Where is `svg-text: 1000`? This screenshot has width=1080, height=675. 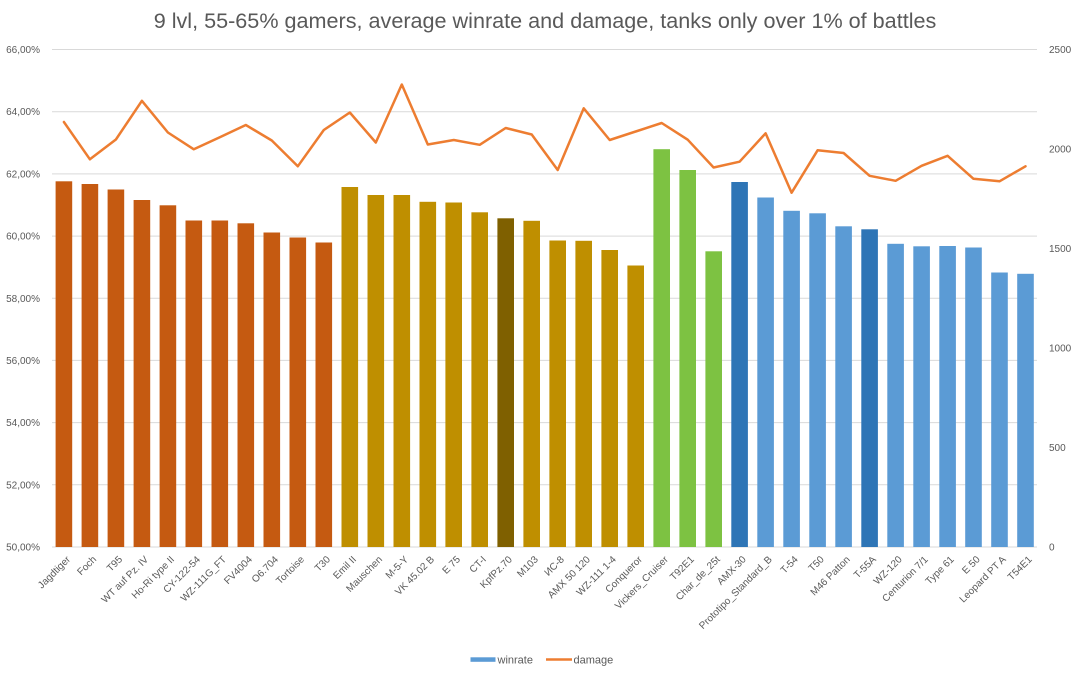 svg-text: 1000 is located at coordinates (1060, 349).